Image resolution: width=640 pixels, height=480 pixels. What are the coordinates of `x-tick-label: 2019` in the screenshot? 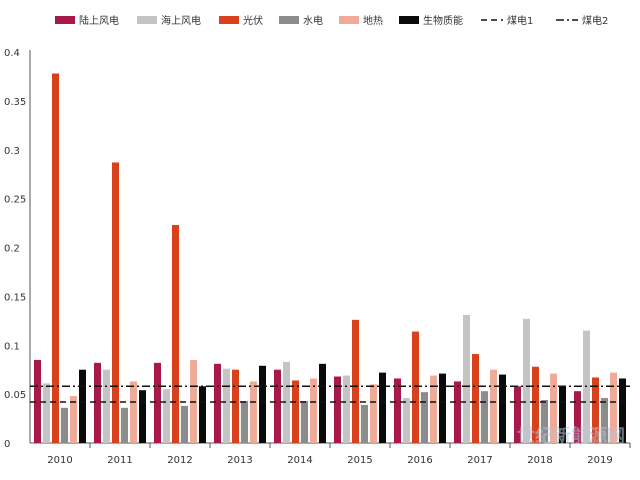 It's located at (599, 460).